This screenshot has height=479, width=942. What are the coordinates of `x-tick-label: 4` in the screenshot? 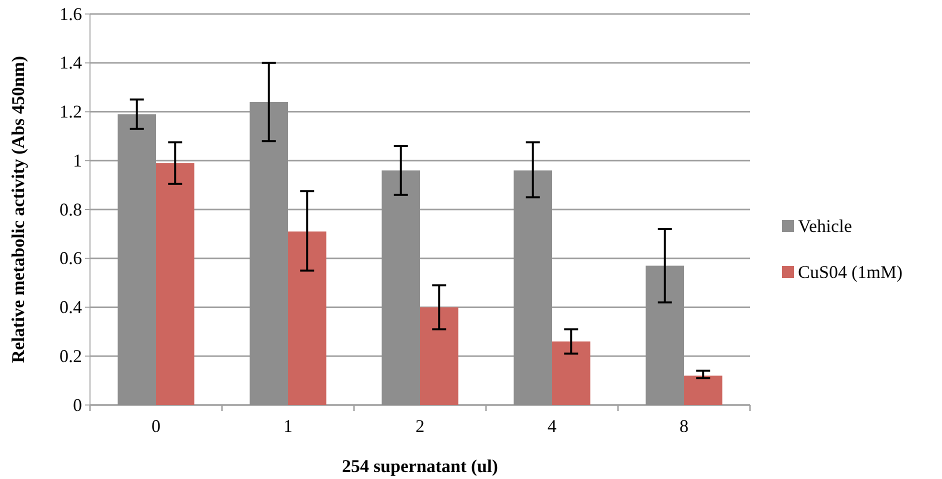 It's located at (552, 426).